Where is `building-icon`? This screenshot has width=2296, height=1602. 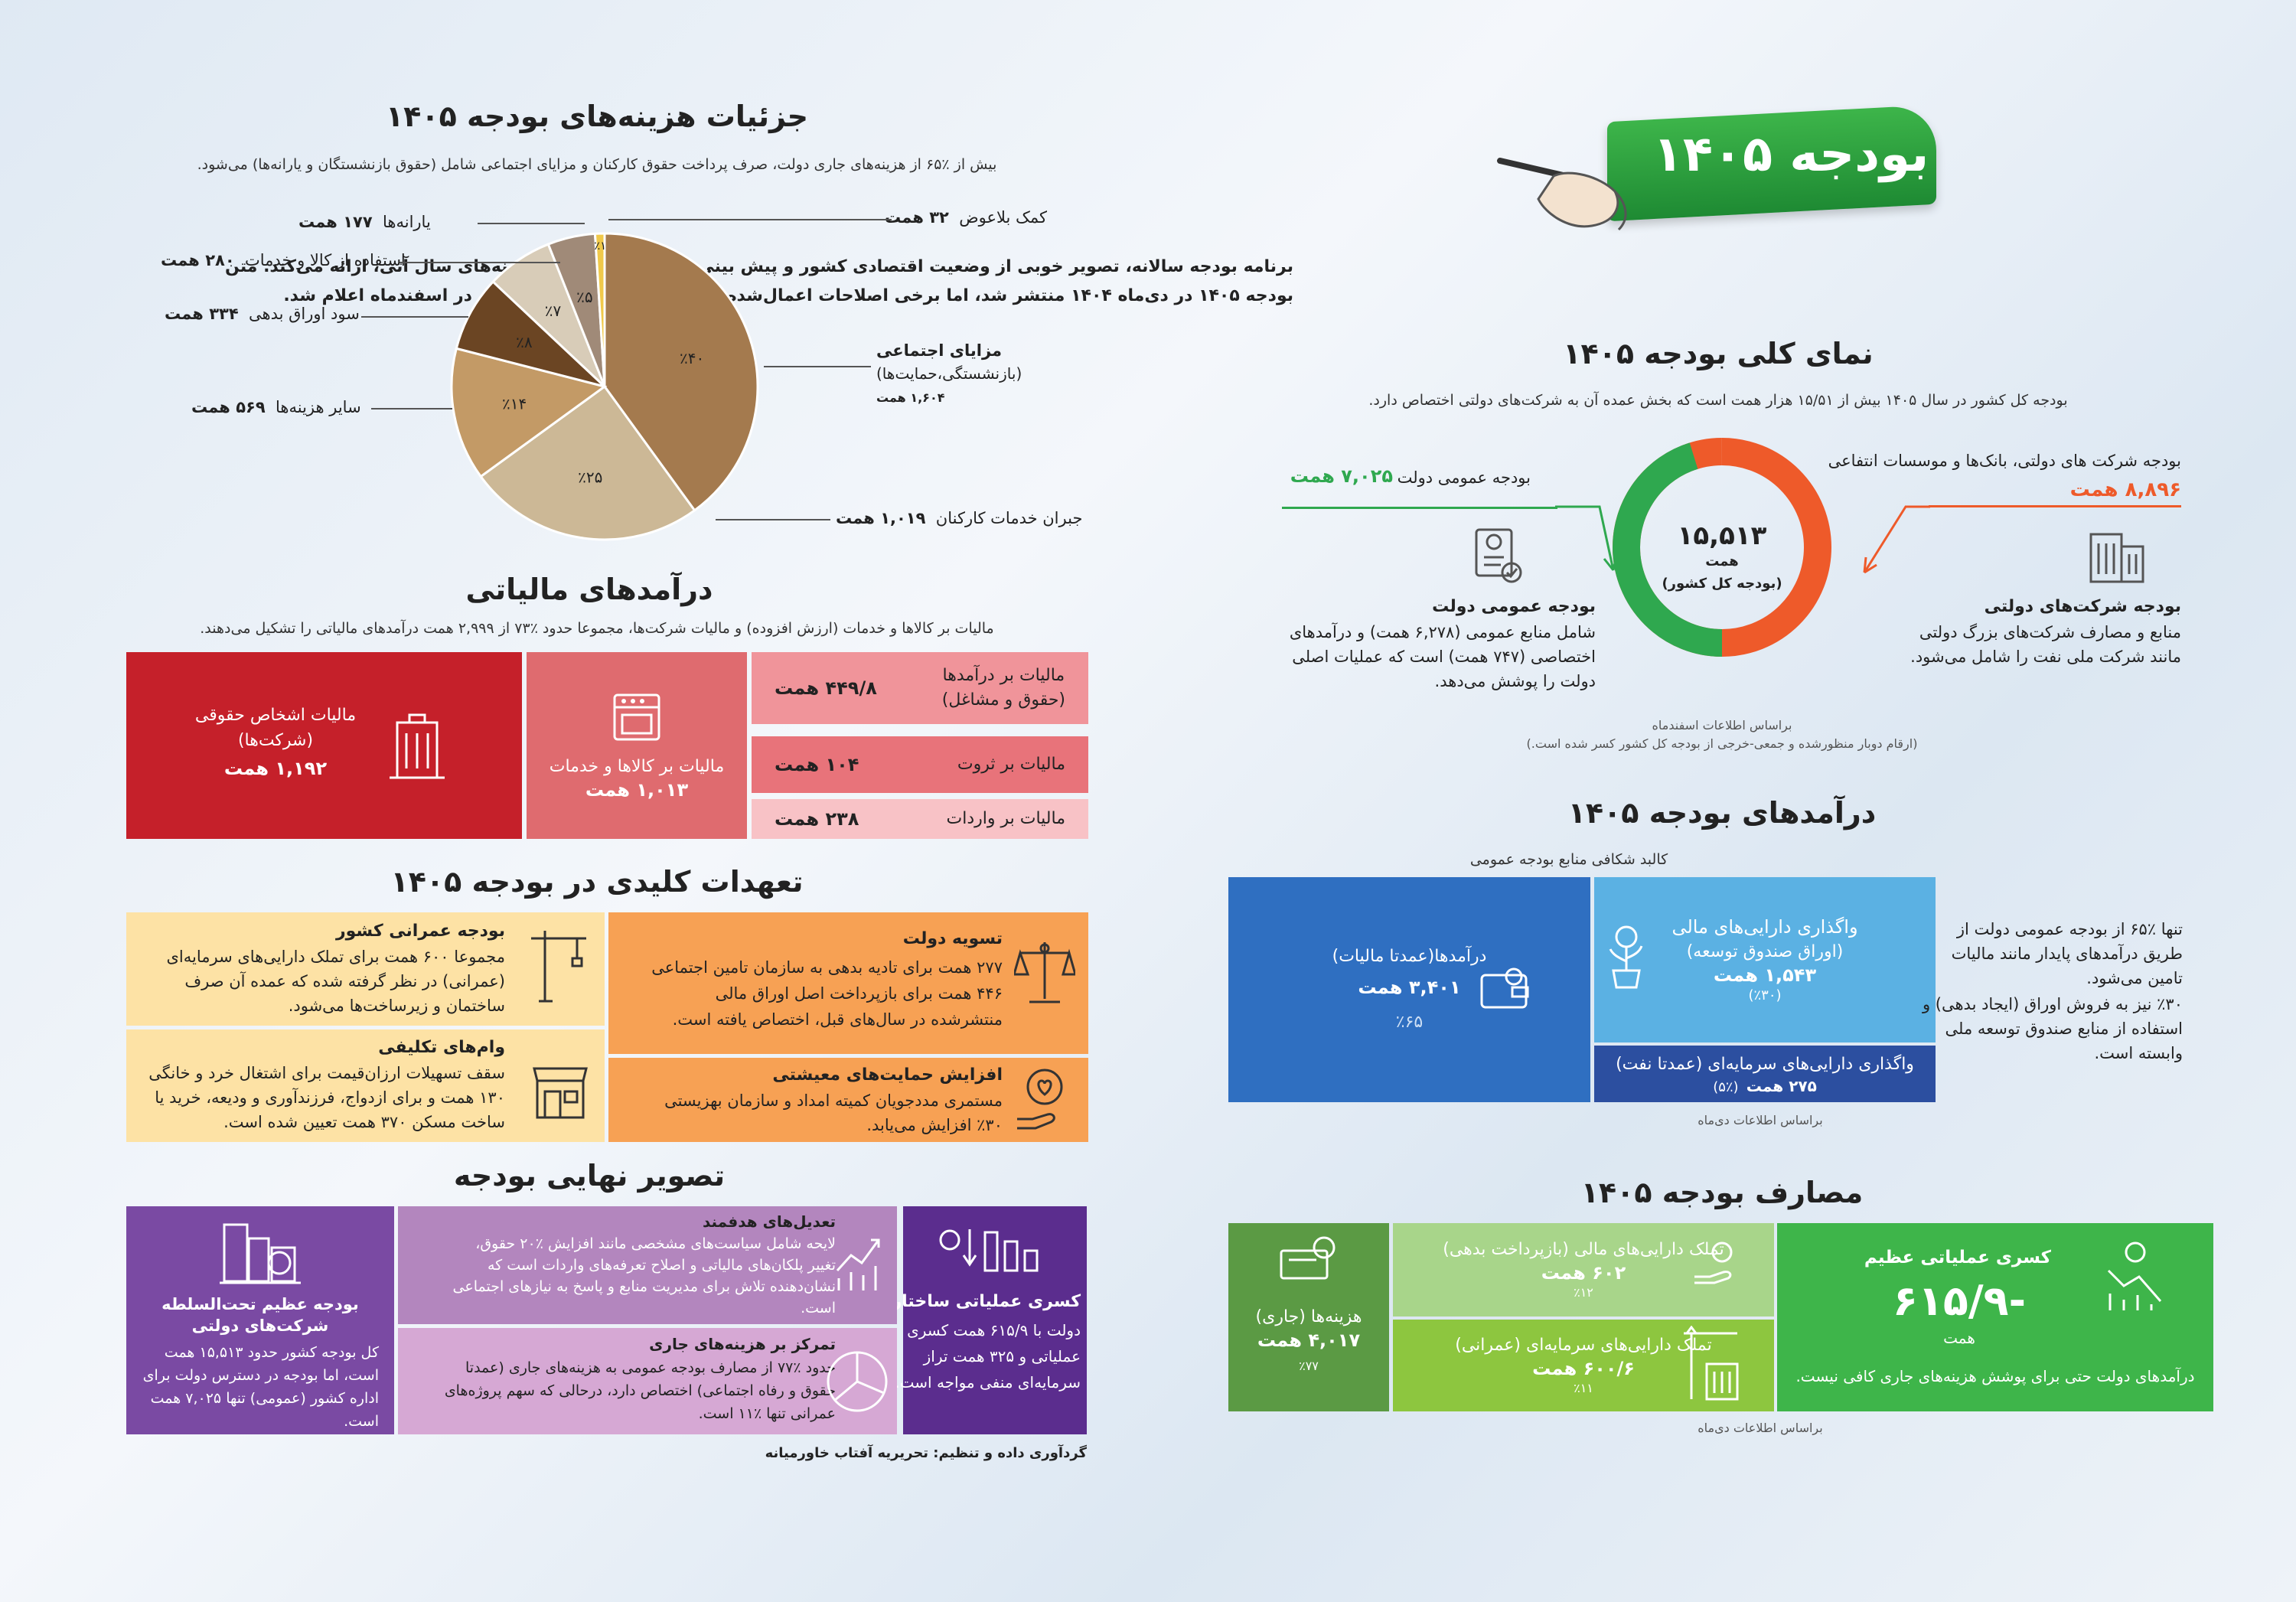 building-icon is located at coordinates (2116, 558).